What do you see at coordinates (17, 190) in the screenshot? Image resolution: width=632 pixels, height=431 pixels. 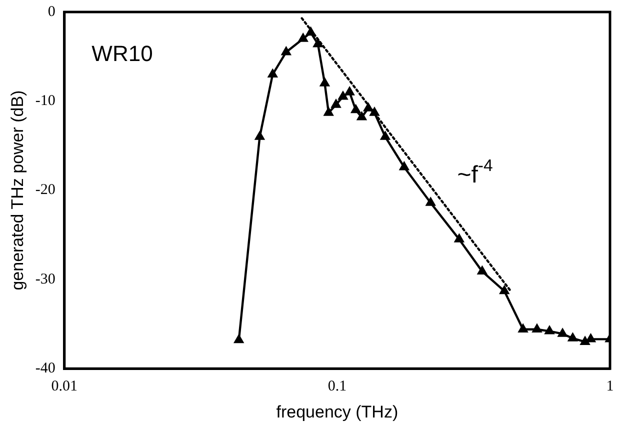 I see `y-axis-title: generated THz power (dB)` at bounding box center [17, 190].